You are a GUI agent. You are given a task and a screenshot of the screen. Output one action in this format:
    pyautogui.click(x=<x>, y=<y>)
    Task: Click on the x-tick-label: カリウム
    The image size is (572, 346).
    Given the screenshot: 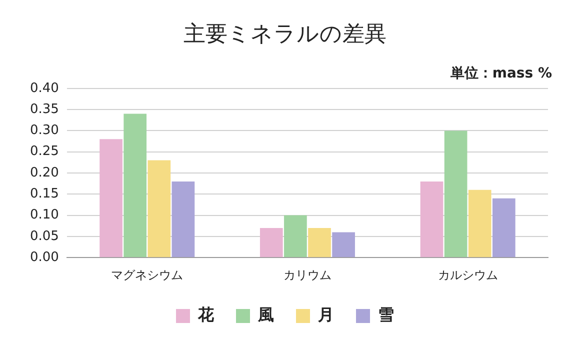 What is the action you would take?
    pyautogui.click(x=307, y=275)
    